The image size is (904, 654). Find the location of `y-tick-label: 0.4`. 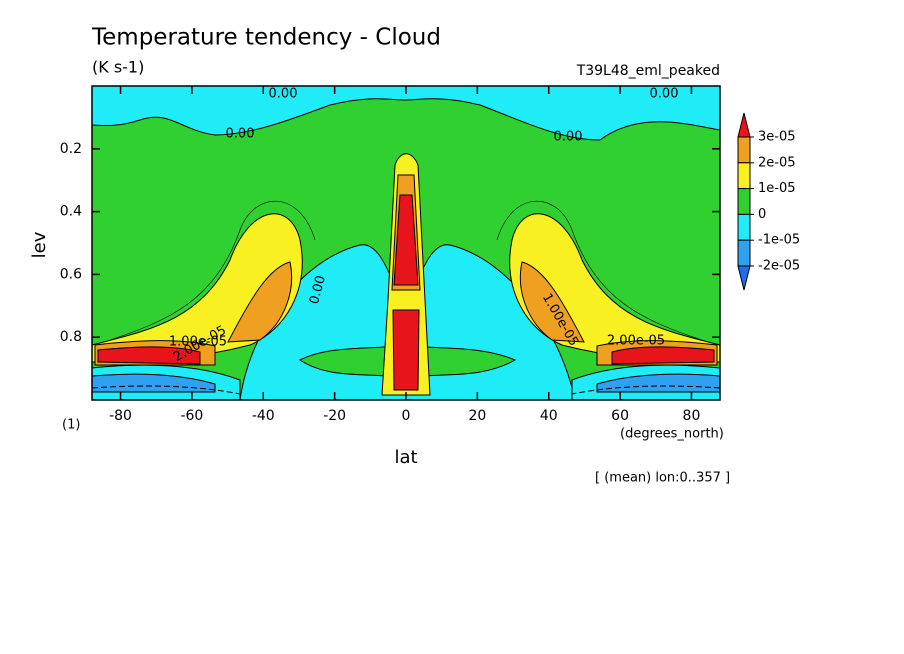

y-tick-label: 0.4 is located at coordinates (71, 212).